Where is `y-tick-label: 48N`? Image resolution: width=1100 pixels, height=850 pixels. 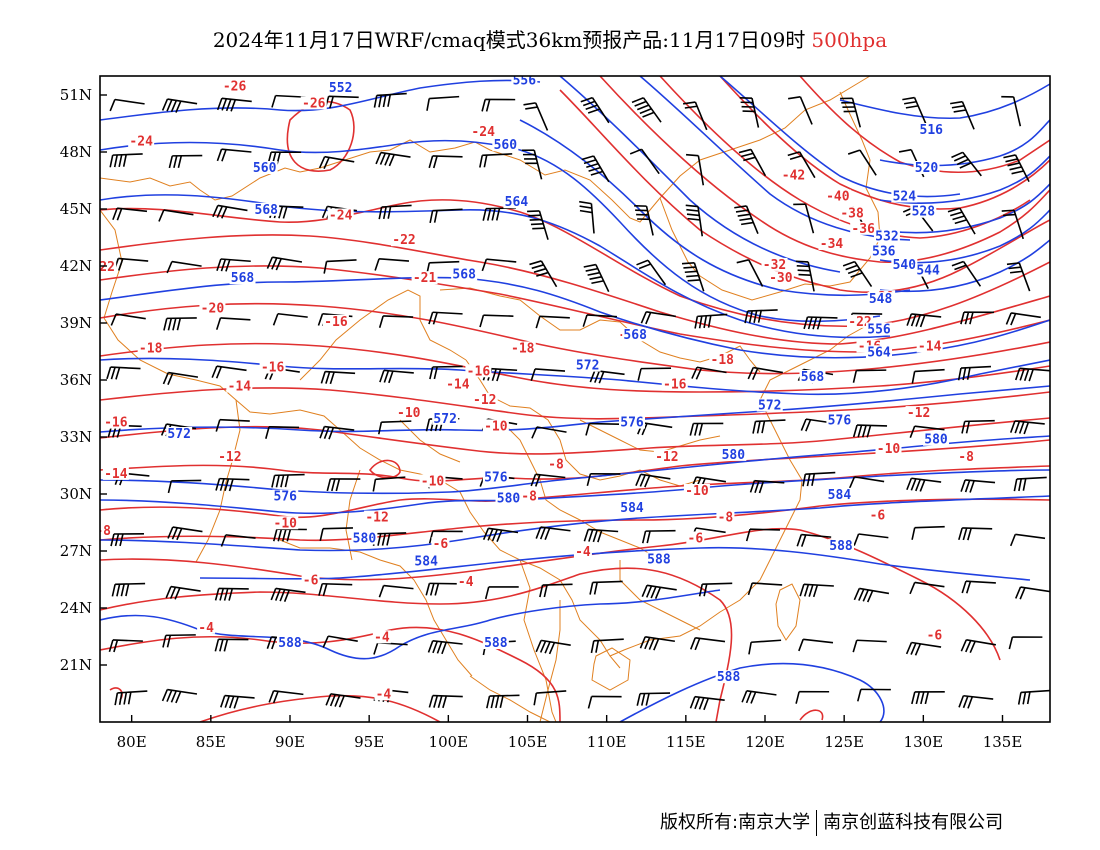 y-tick-label: 48N is located at coordinates (76, 152).